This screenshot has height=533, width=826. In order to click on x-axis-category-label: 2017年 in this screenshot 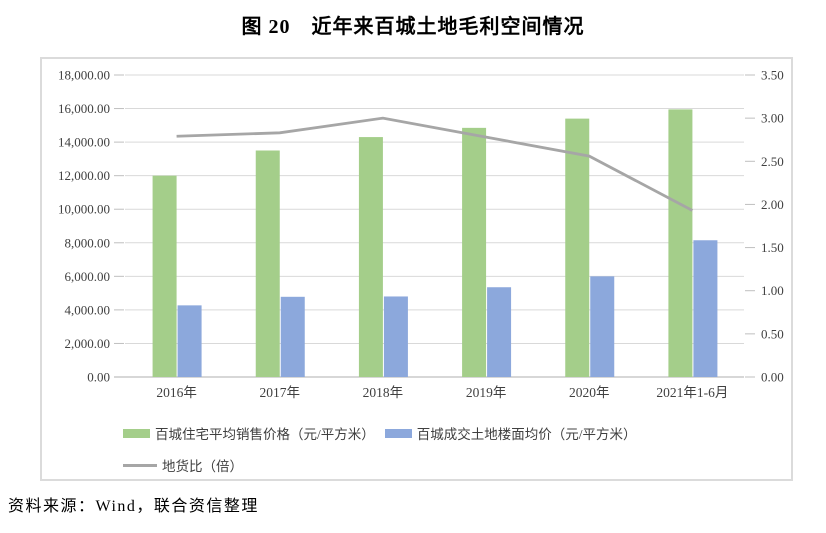, I will do `click(280, 392)`.